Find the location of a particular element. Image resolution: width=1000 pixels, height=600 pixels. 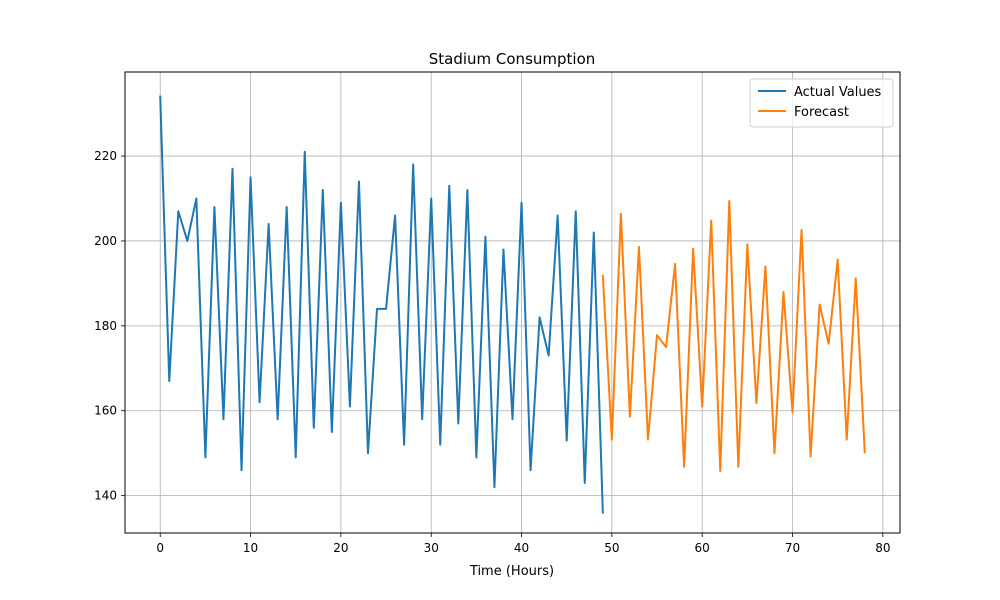

x-tick-label: 20 is located at coordinates (340, 548).